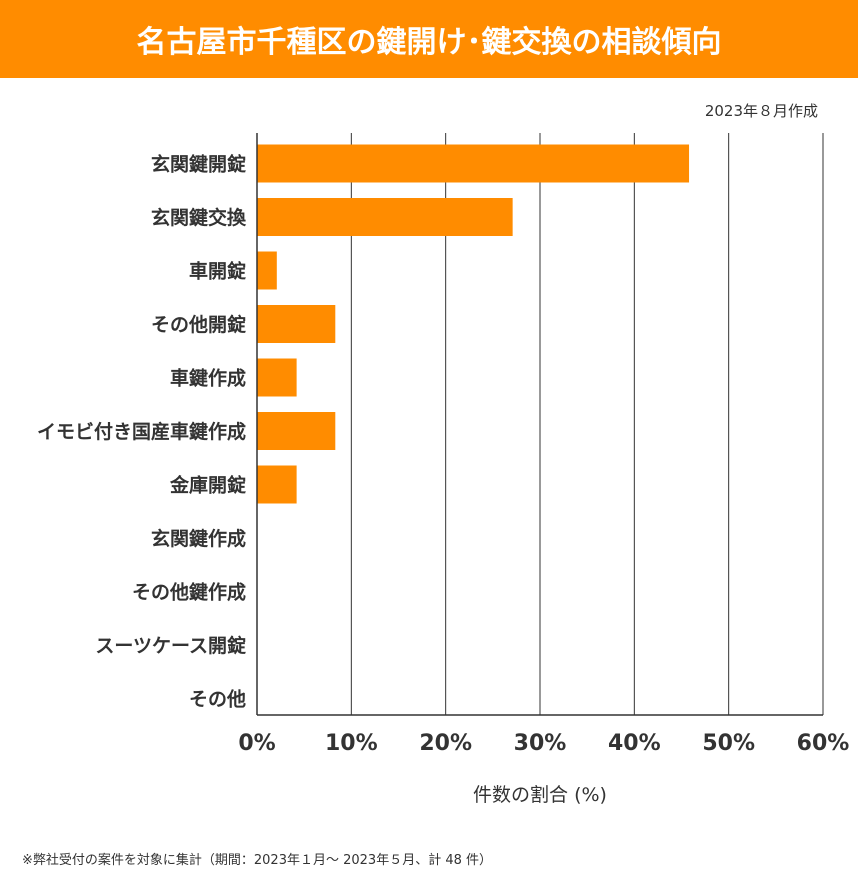 This screenshot has height=872, width=858. Describe the element at coordinates (208, 378) in the screenshot. I see `y-tick-label: 車鍵作成` at that location.